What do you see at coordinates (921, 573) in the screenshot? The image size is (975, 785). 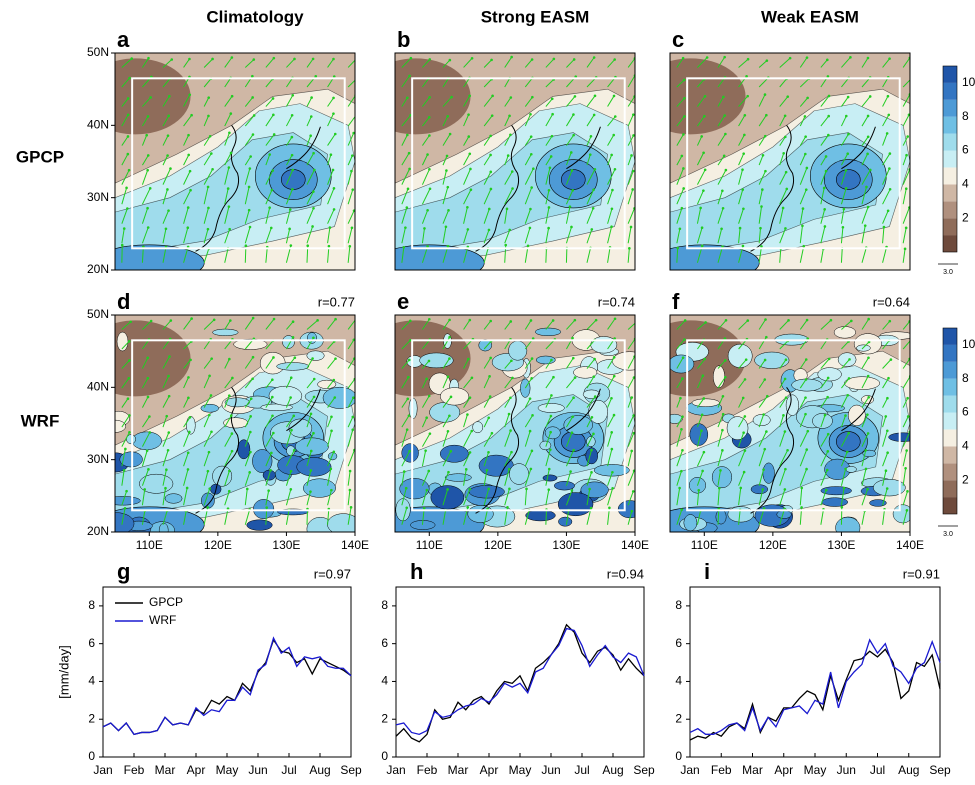 I see `correlation: r=0.91` at bounding box center [921, 573].